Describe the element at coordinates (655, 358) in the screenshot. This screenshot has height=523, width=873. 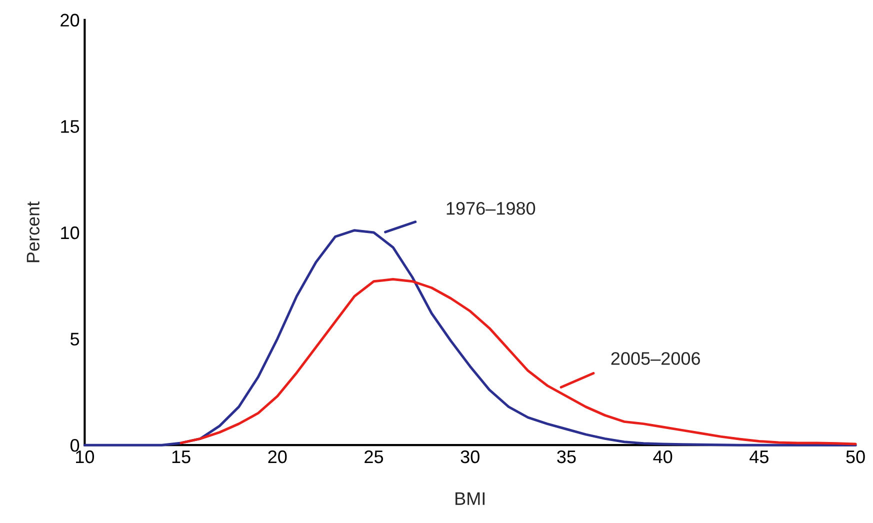
I see `annotation: 2005–2006` at that location.